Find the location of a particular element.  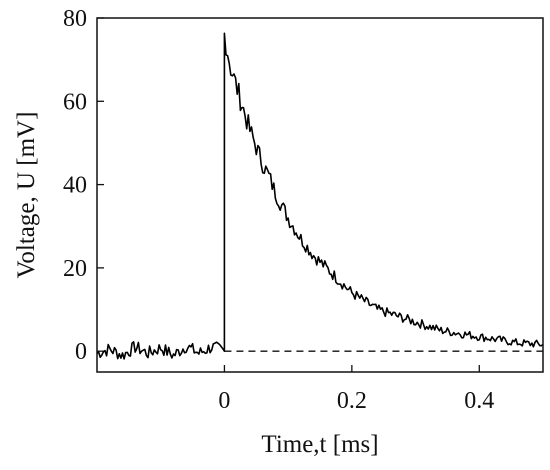

y-tick-label: 0 is located at coordinates (81, 352).